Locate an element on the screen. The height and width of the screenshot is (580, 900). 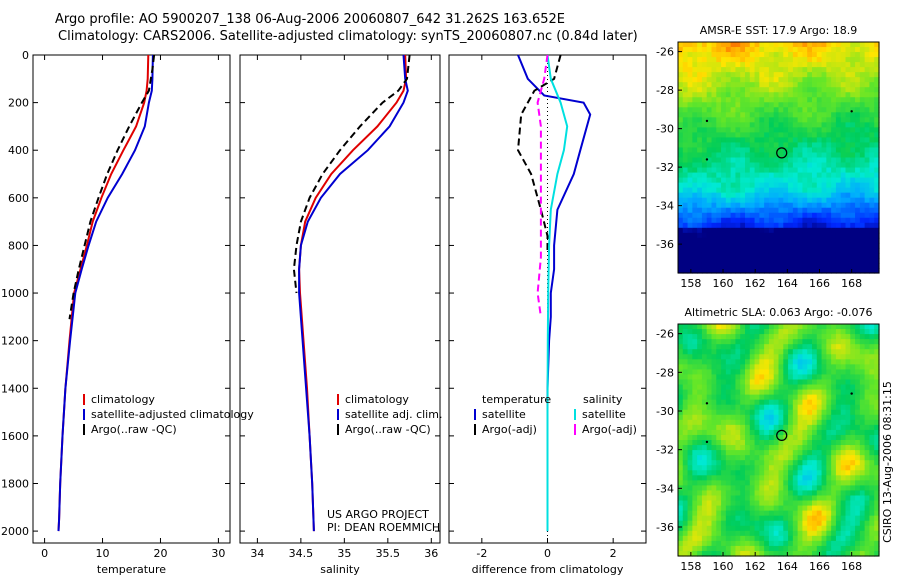
map-y-tick-label: -36 is located at coordinates (665, 527).